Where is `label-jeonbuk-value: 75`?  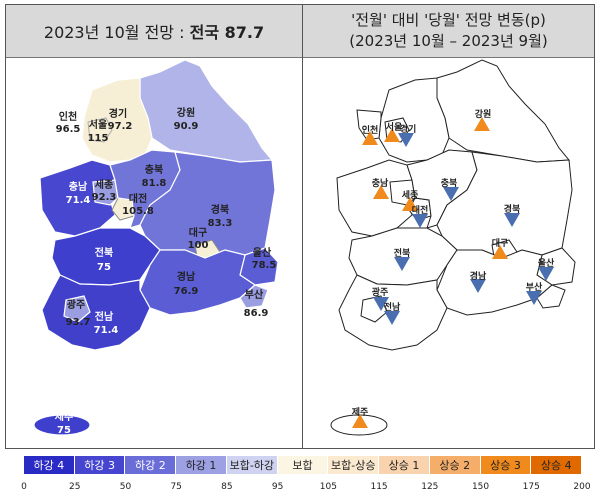
label-jeonbuk-value: 75 is located at coordinates (104, 267).